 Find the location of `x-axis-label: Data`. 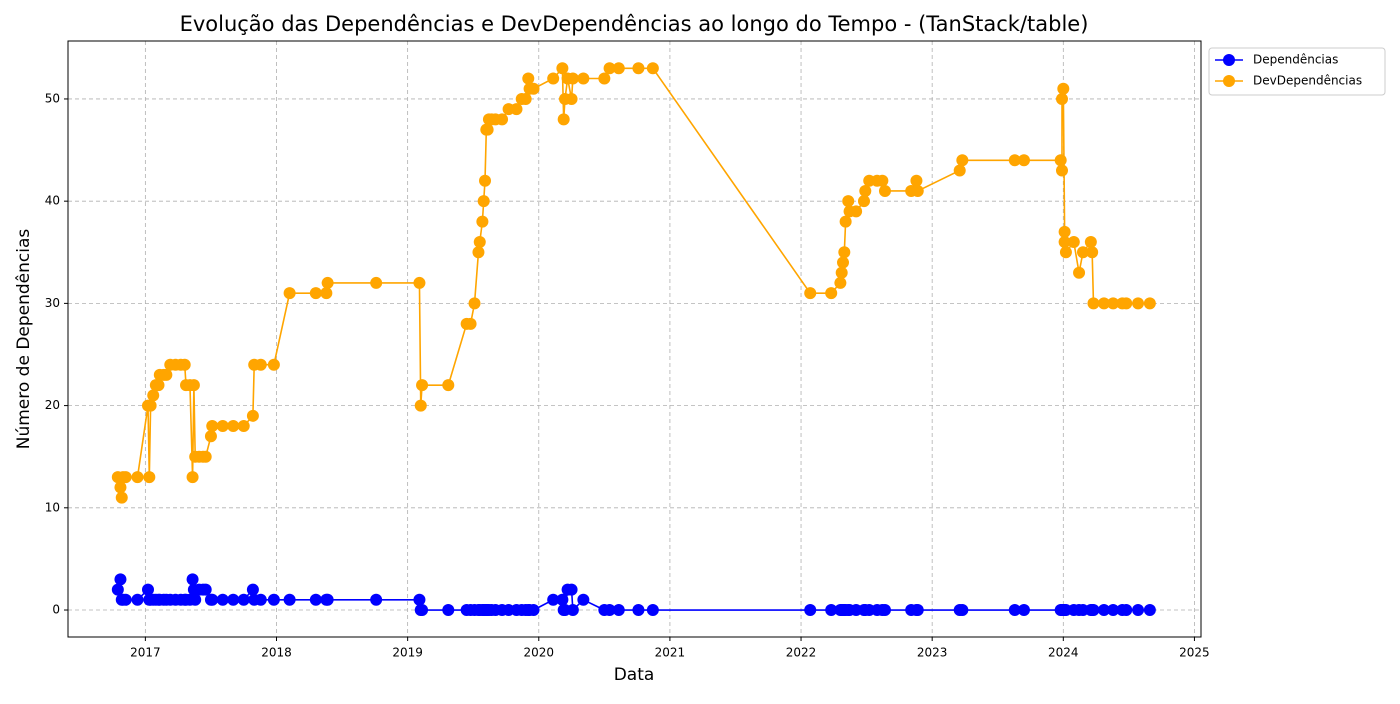

x-axis-label: Data is located at coordinates (634, 675).